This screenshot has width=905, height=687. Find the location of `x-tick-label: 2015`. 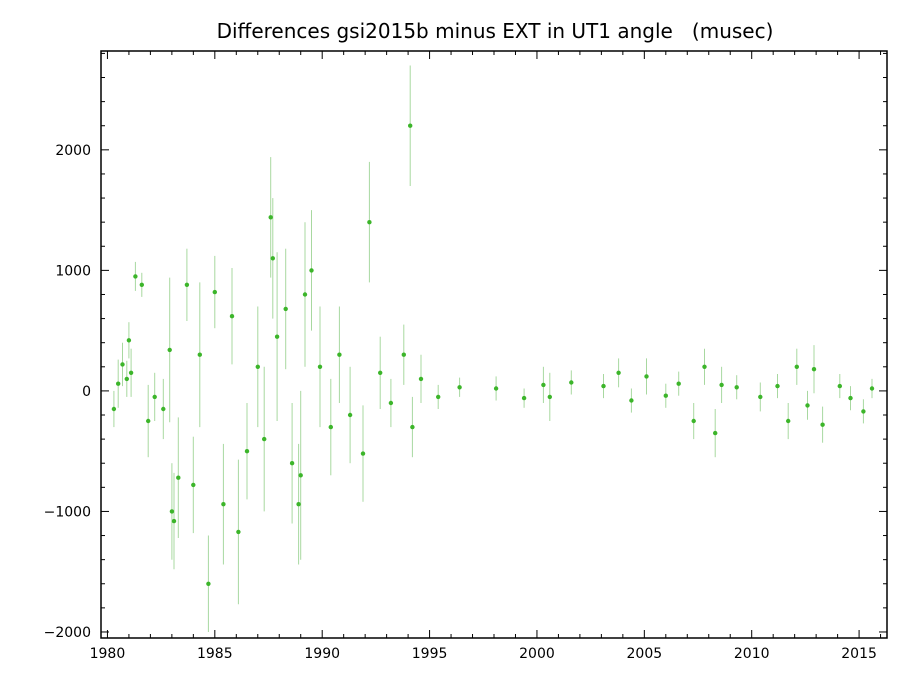

x-tick-label: 2015 is located at coordinates (859, 654).